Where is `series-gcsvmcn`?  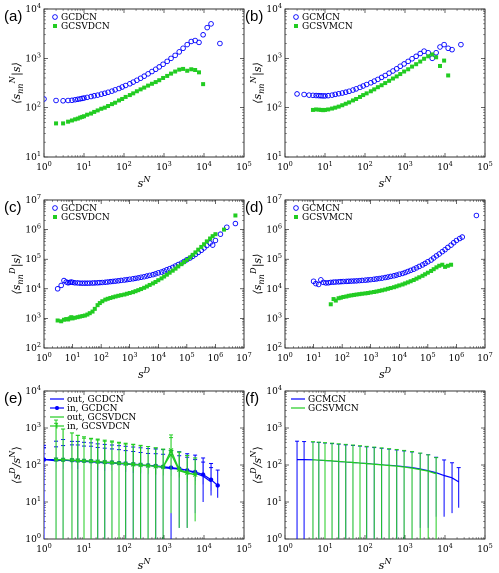 series-gcsvmcn is located at coordinates (391, 284).